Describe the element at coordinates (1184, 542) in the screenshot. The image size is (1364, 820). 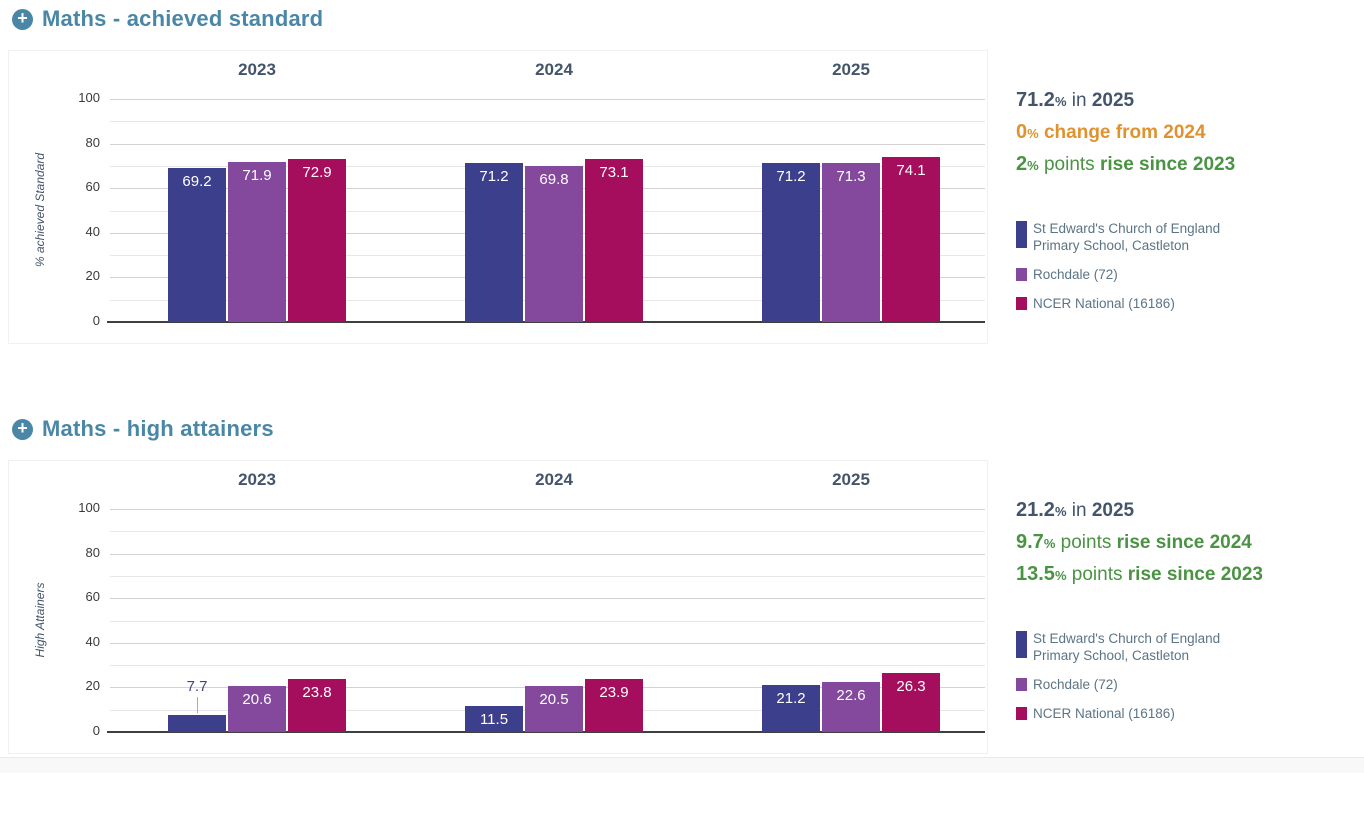
I see `summary-text-bold: rise since 2024` at that location.